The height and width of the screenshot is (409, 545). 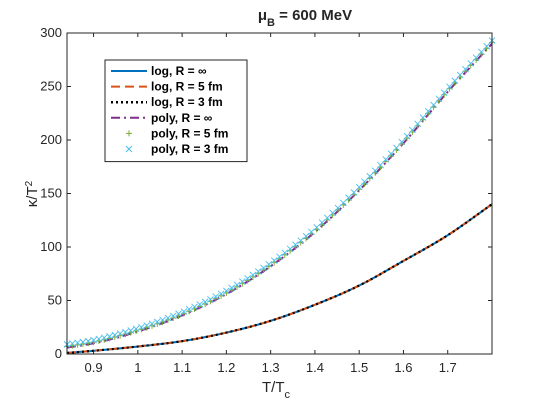 I want to click on y-tick-label: 0, so click(x=58, y=353).